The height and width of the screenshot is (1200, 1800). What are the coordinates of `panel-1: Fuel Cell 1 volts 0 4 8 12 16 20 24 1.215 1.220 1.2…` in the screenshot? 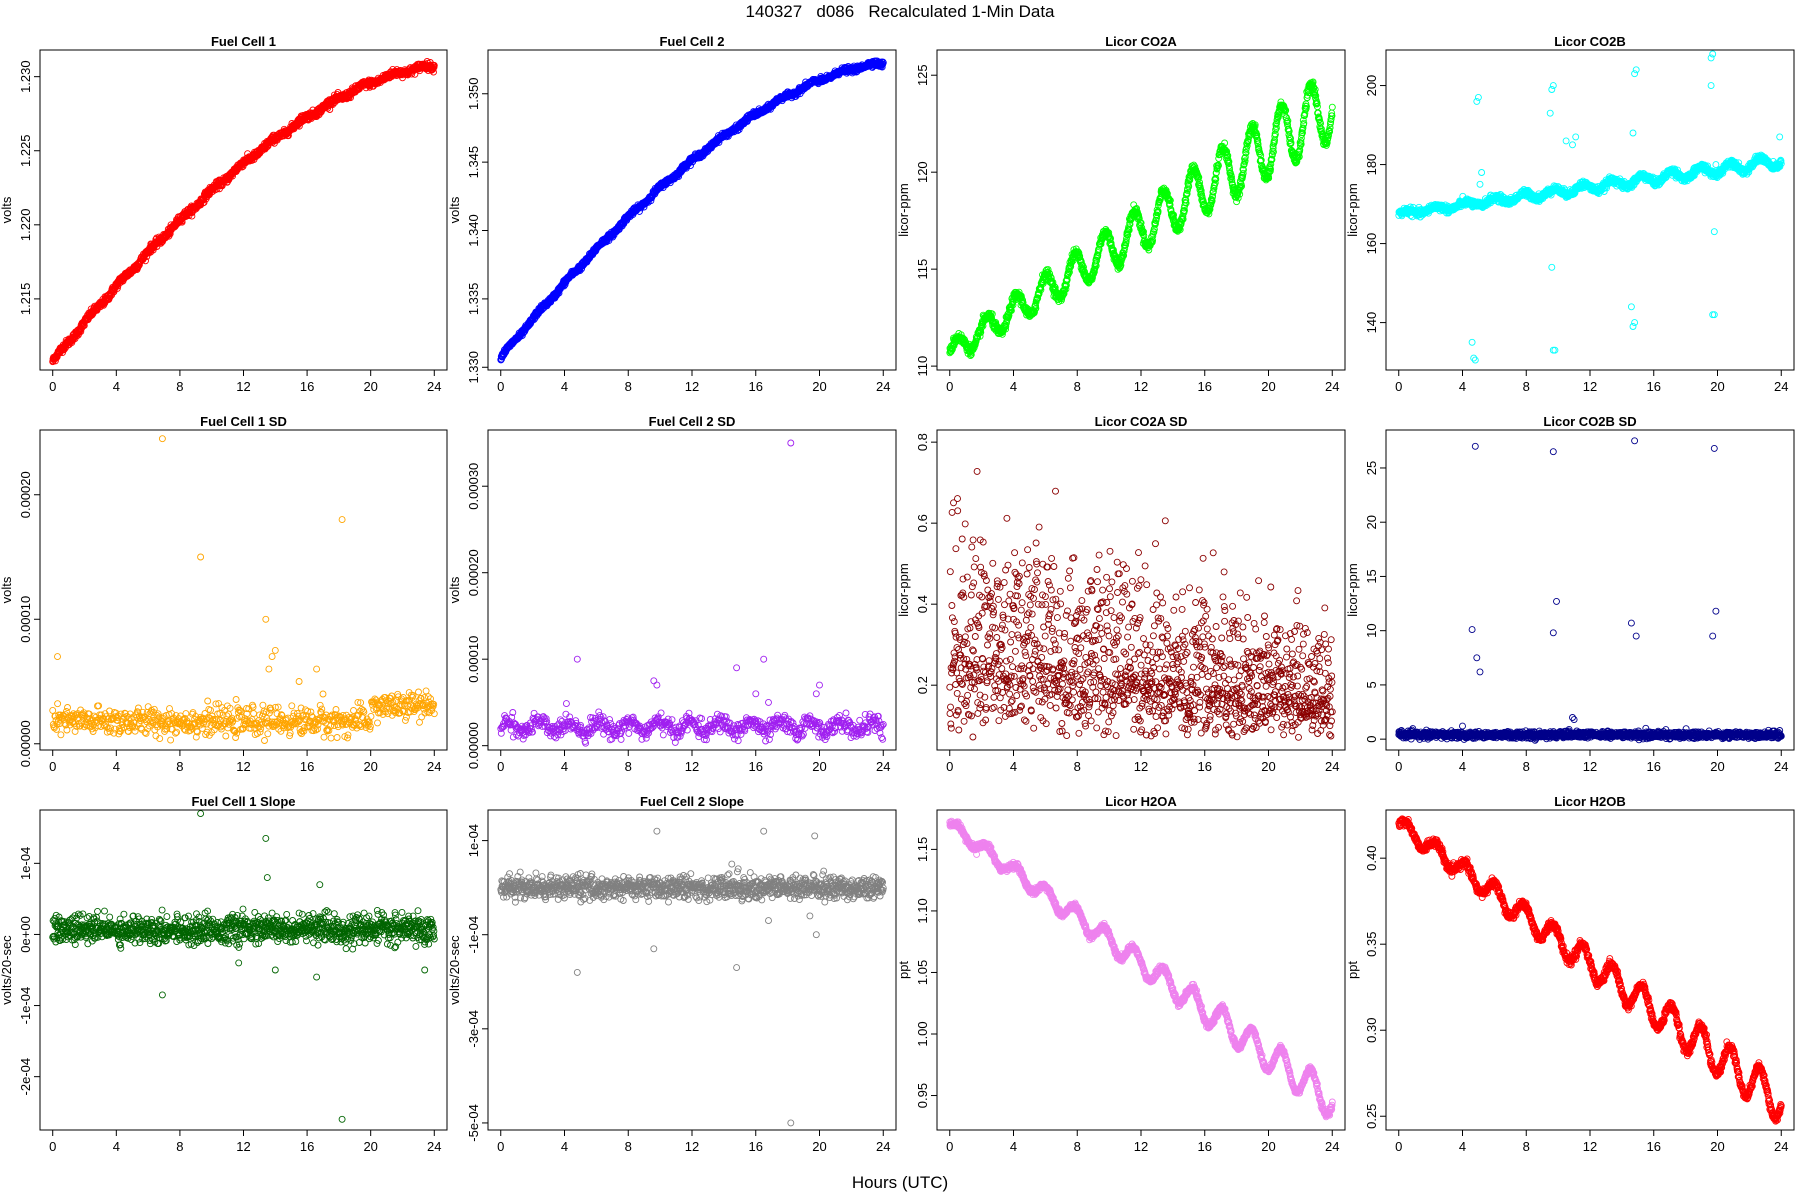 It's located at (223, 214).